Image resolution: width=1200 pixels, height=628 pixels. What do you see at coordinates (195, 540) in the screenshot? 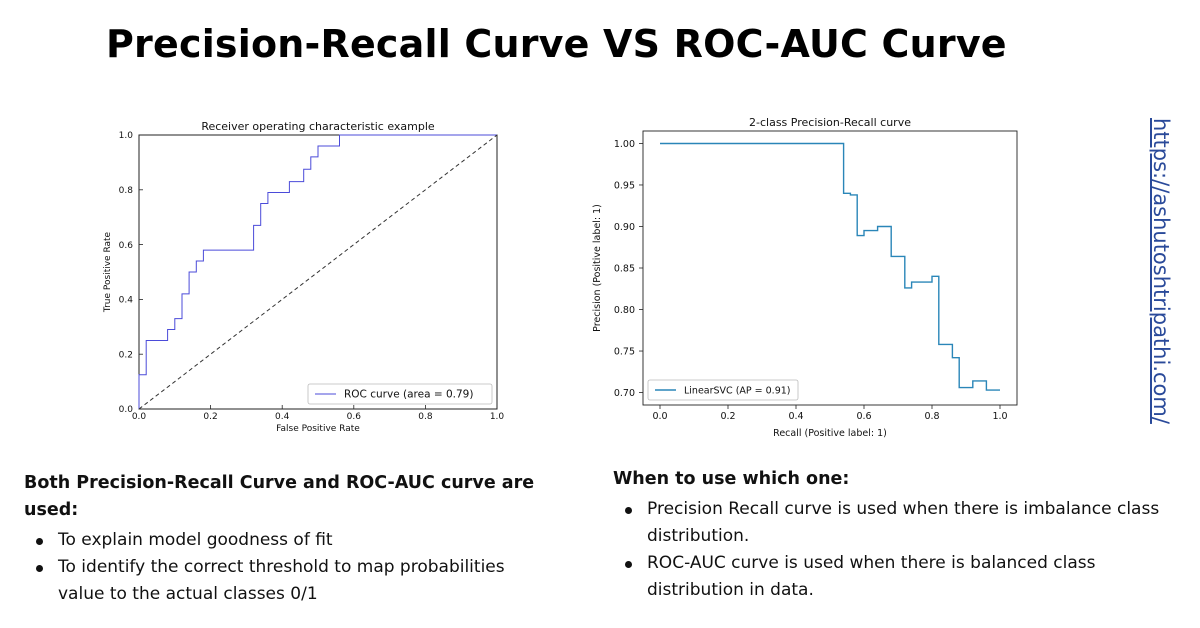
I see `list-item-text: To explain model goodness of fit` at bounding box center [195, 540].